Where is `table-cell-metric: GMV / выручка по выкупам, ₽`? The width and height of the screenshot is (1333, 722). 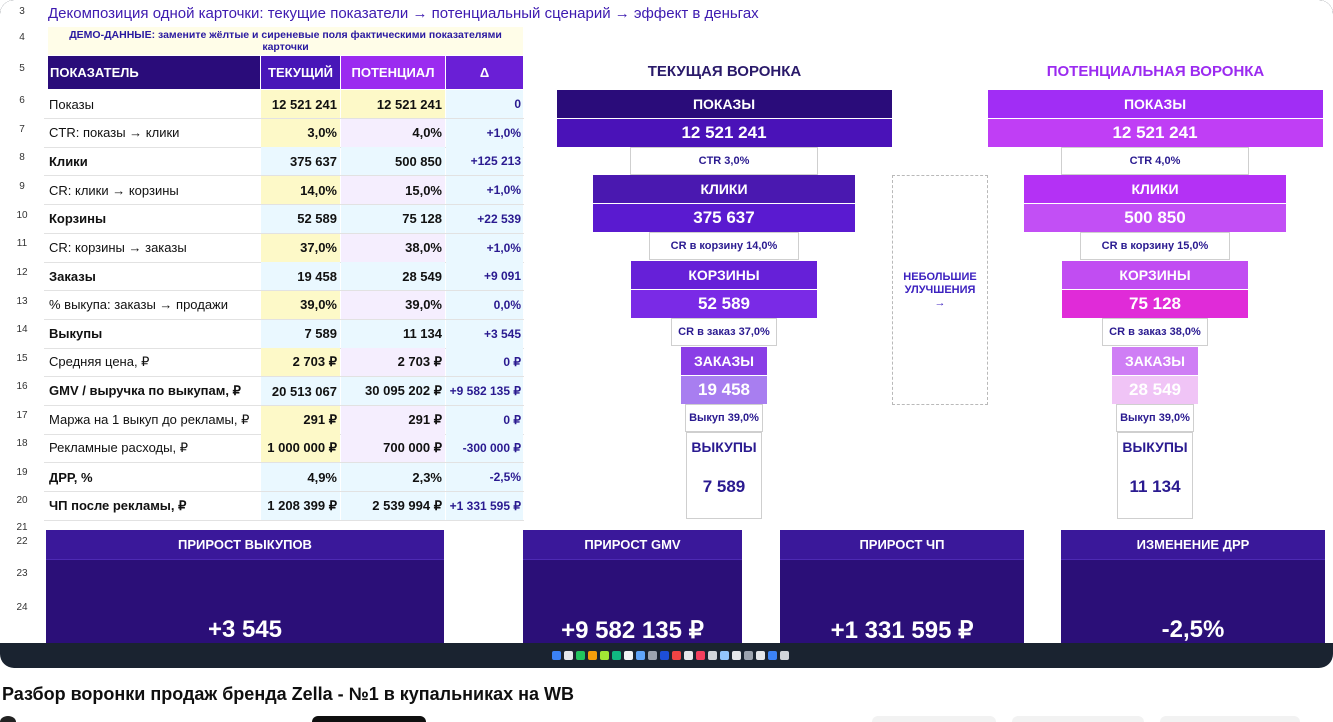
table-cell-metric: GMV / выручка по выкупам, ₽ is located at coordinates (145, 390).